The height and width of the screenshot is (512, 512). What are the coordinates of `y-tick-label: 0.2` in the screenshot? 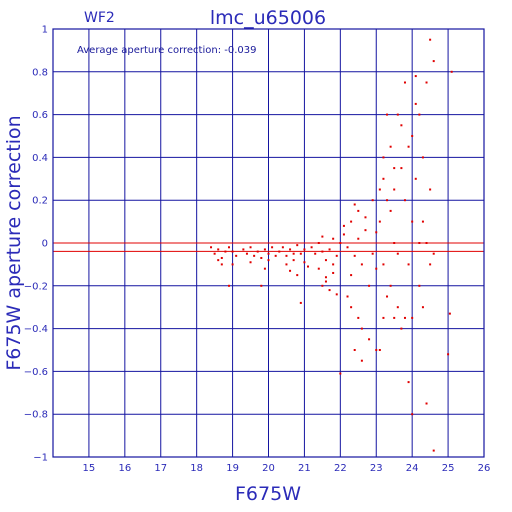 It's located at (40, 201).